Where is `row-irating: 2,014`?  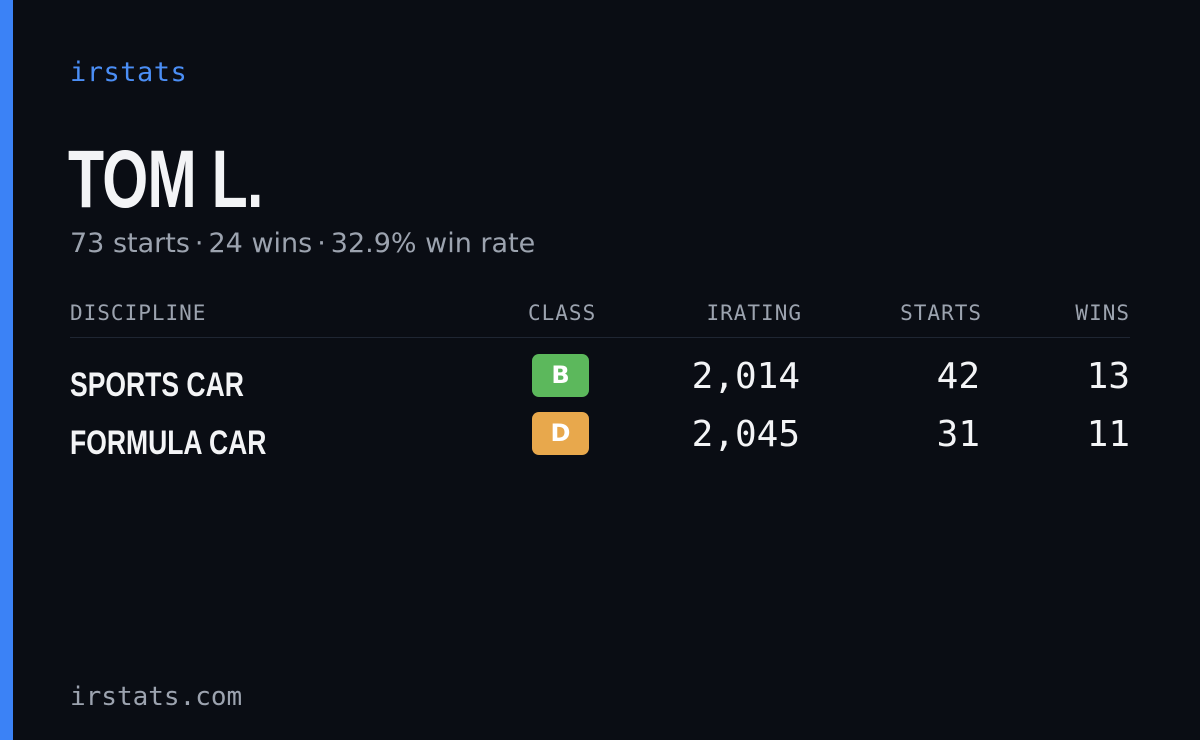
row-irating: 2,014 is located at coordinates (745, 376).